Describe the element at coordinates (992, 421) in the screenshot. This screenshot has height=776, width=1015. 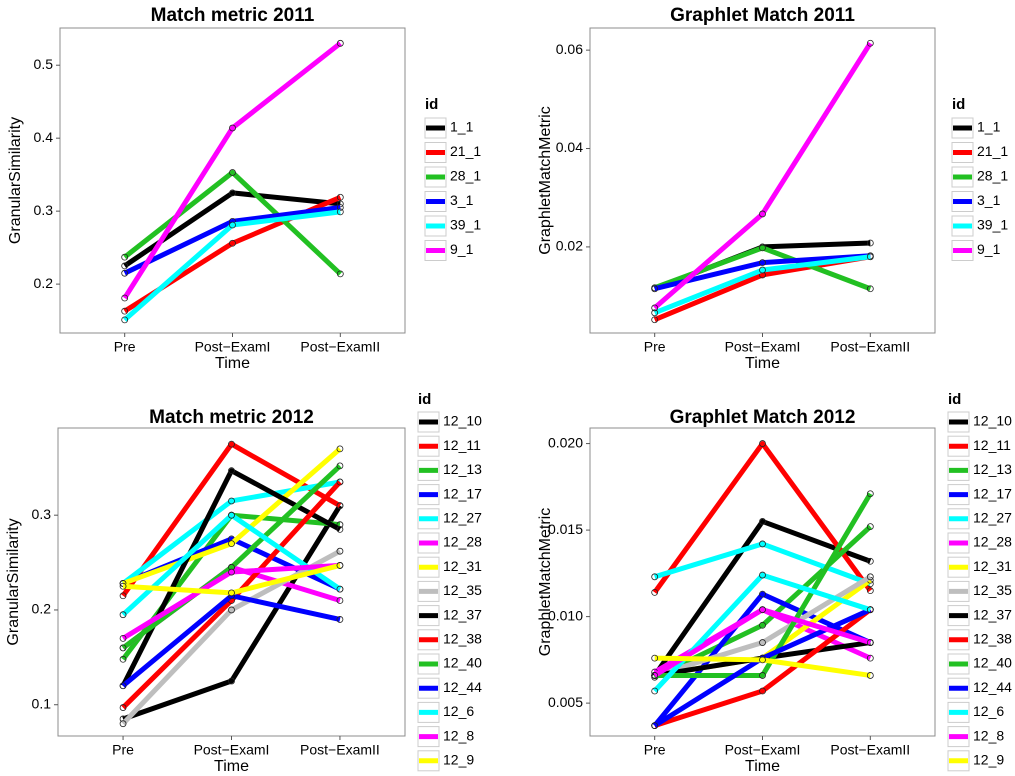
I see `legend-label: 12_10` at that location.